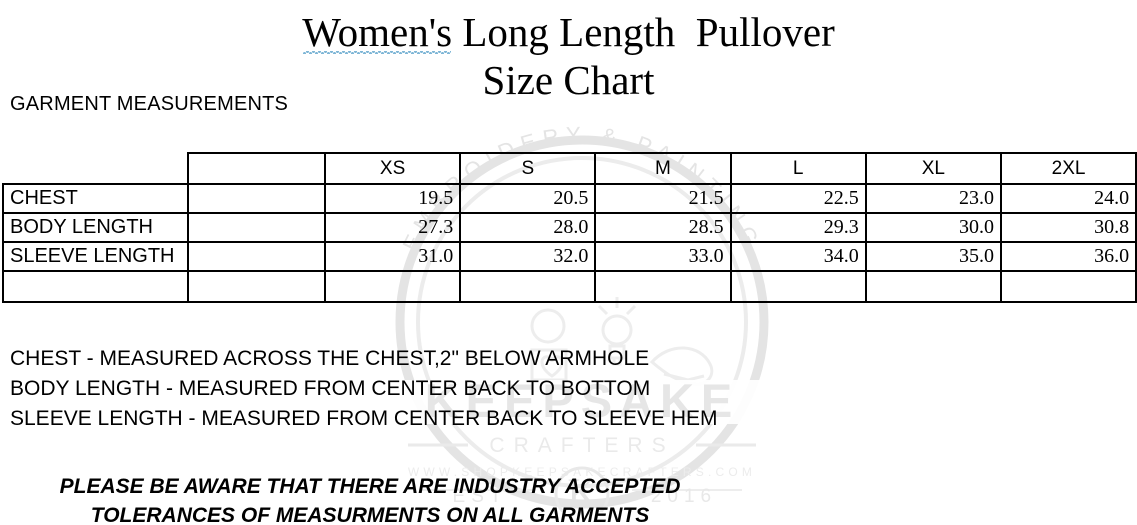 The width and height of the screenshot is (1137, 525). Describe the element at coordinates (95, 286) in the screenshot. I see `empty-row-label` at that location.